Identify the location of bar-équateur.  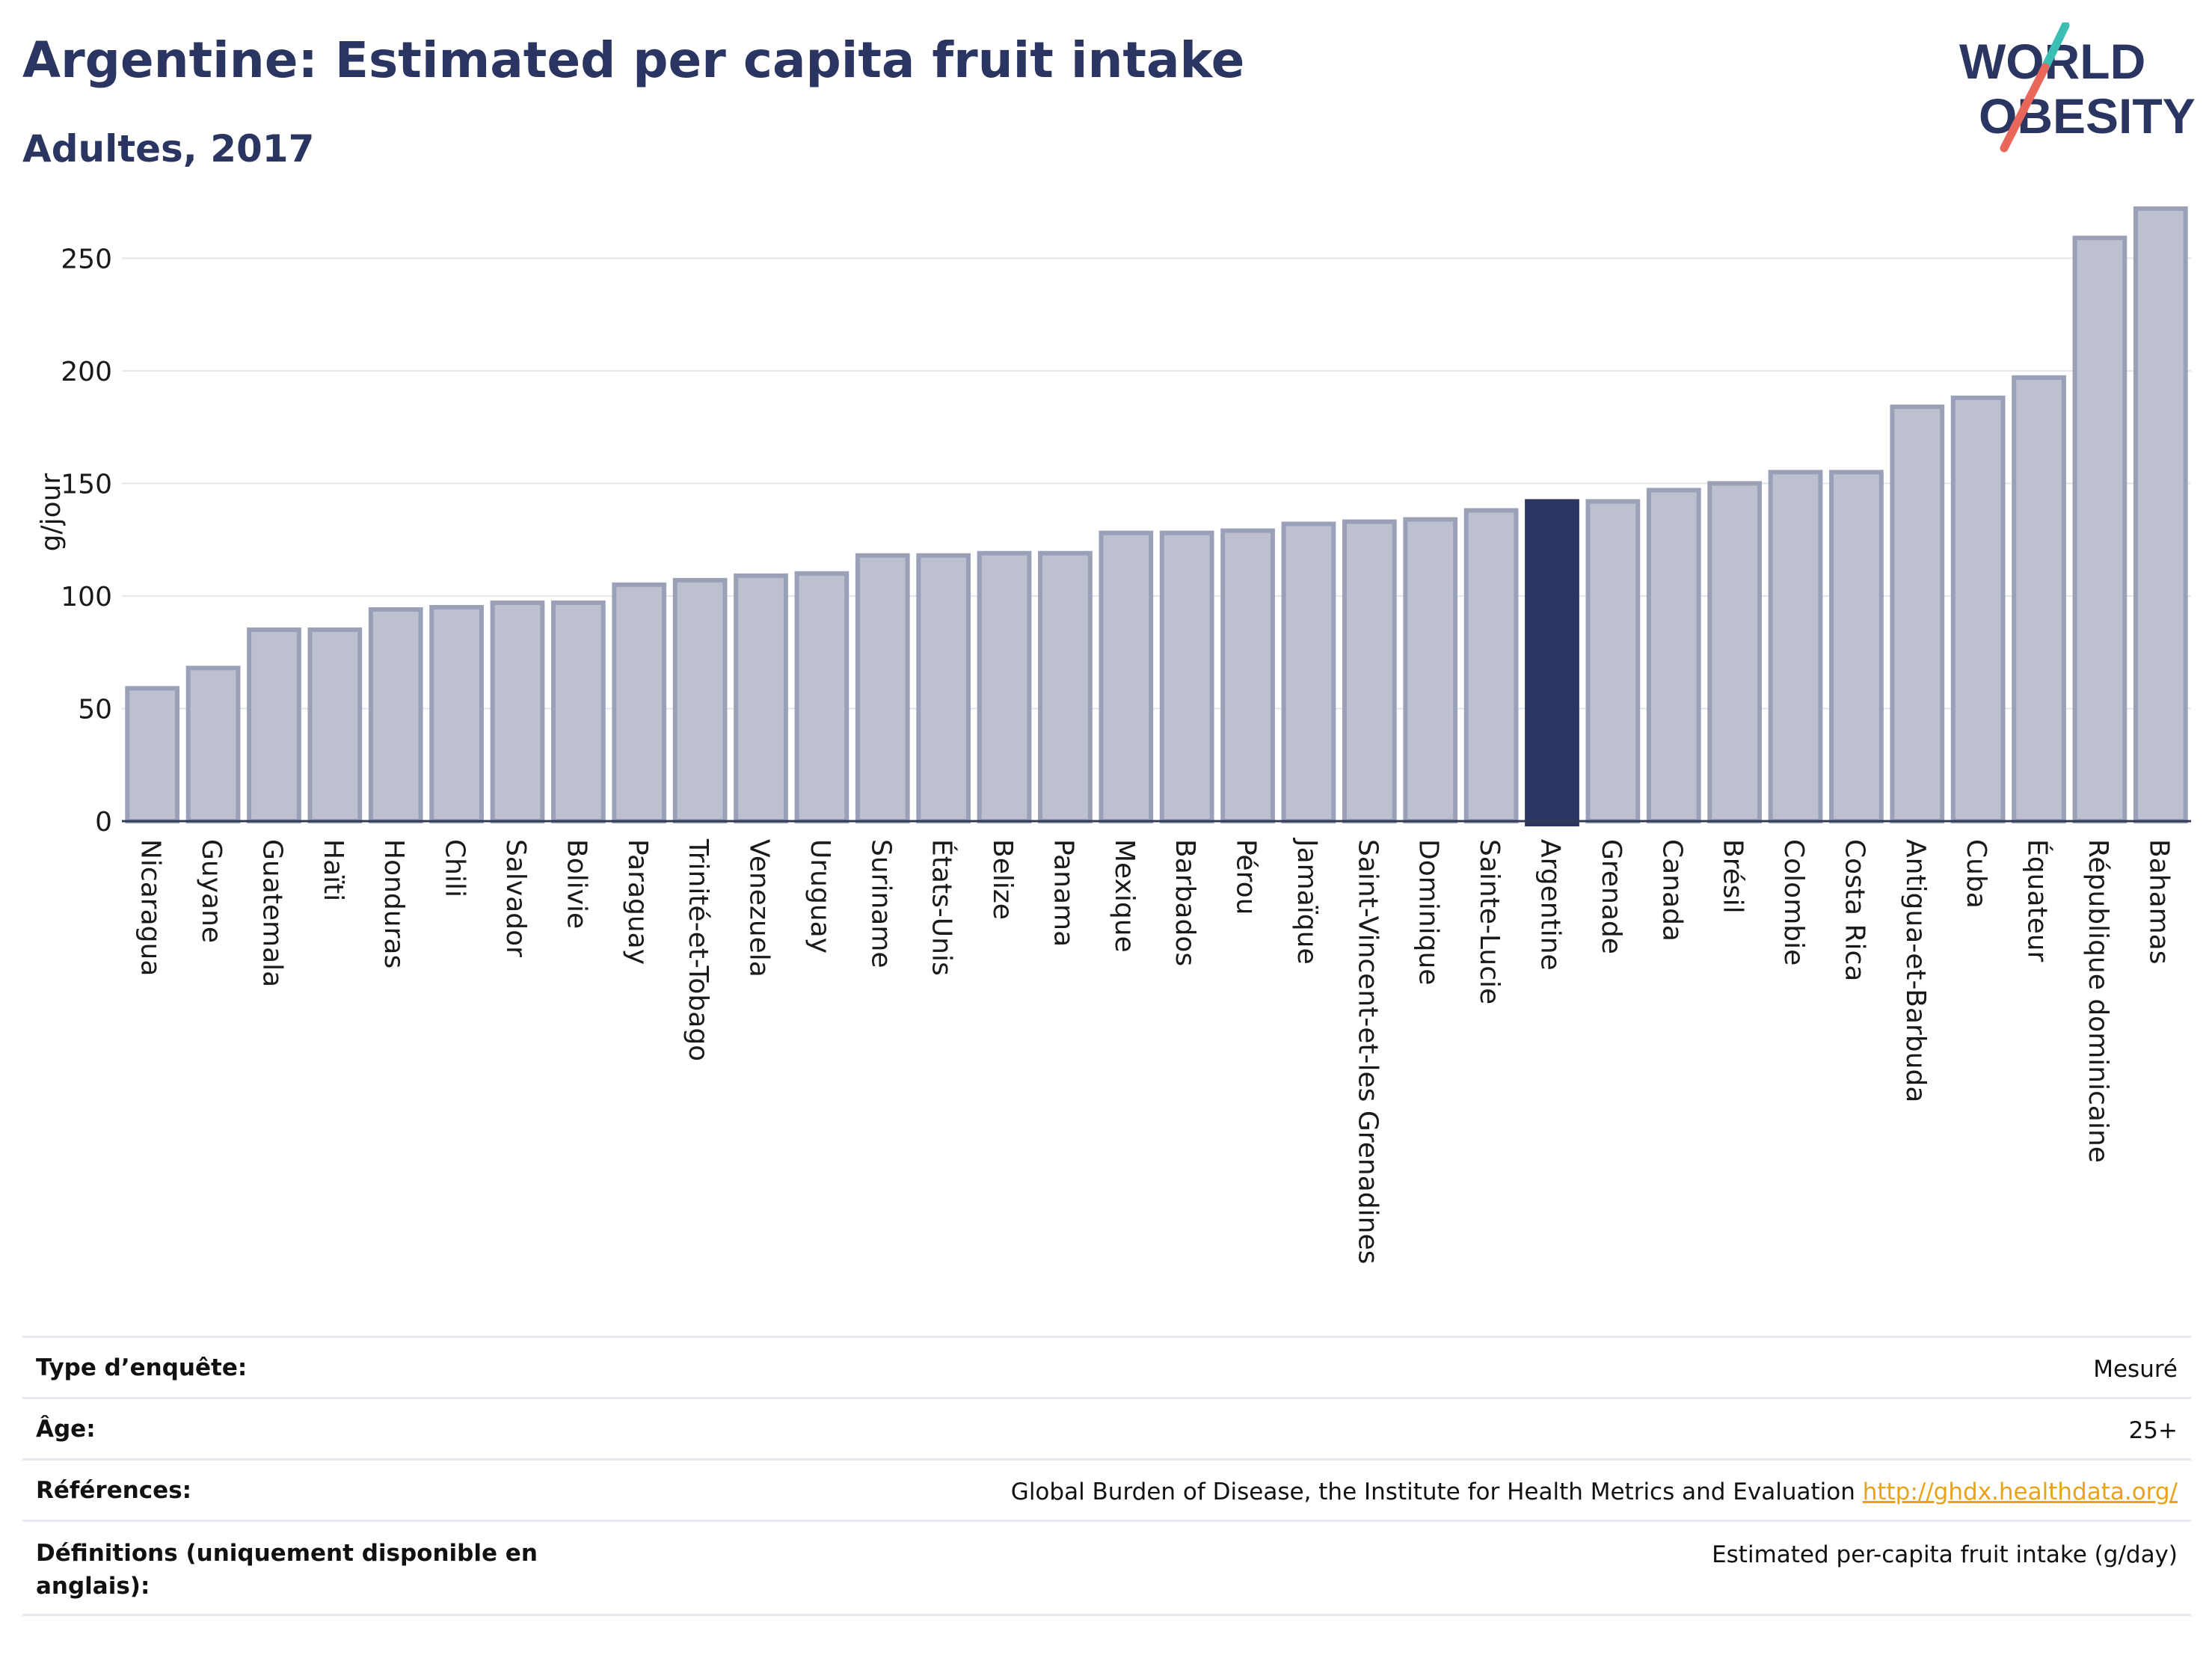
(2039, 599).